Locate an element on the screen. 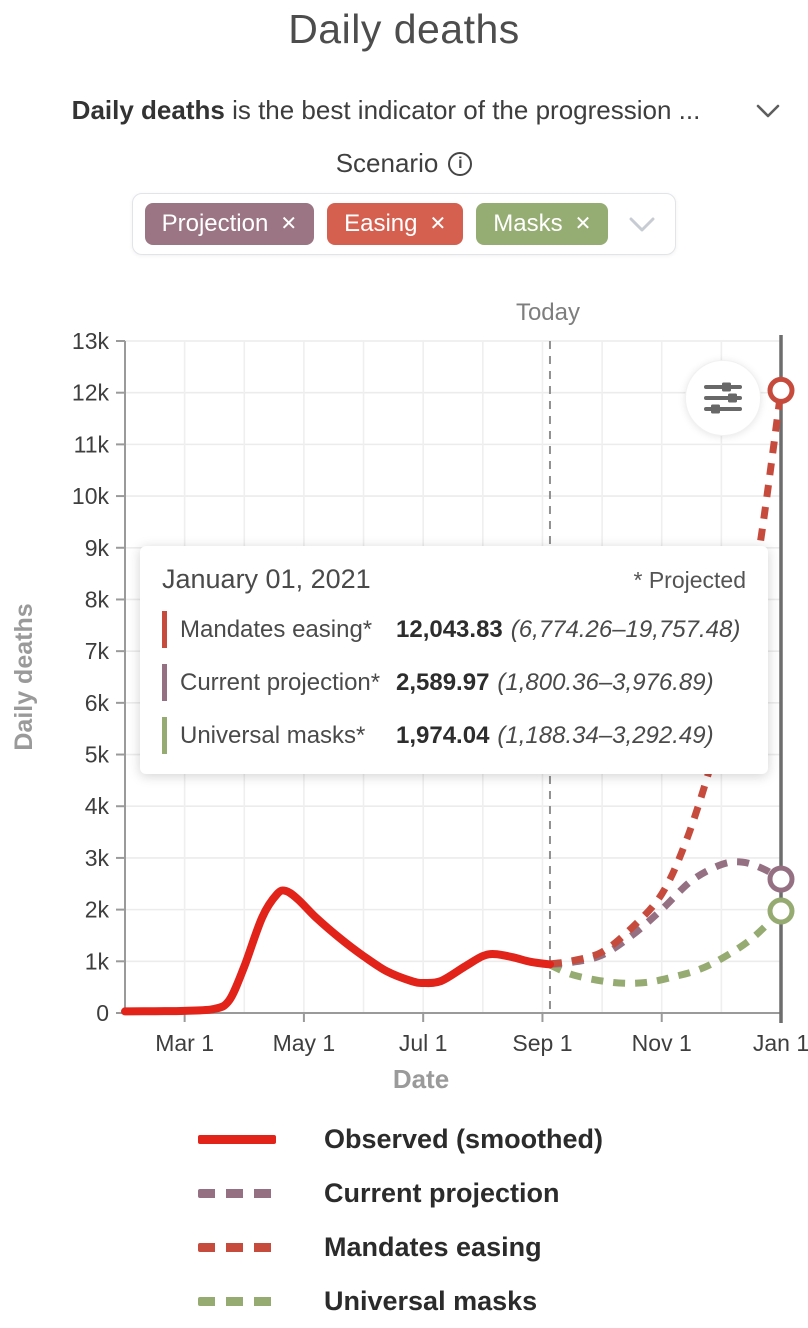  y-tick-label: 13k is located at coordinates (91, 341).